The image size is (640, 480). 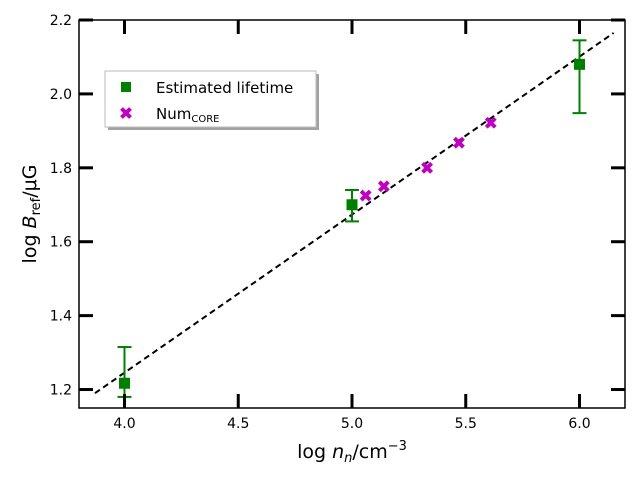 I want to click on x-tick-label: 5.0, so click(x=352, y=424).